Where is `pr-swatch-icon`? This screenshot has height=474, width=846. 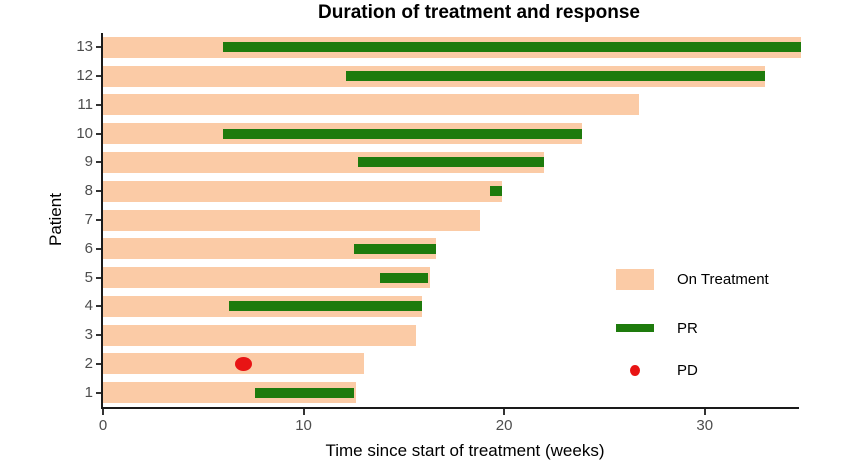
pr-swatch-icon is located at coordinates (635, 328).